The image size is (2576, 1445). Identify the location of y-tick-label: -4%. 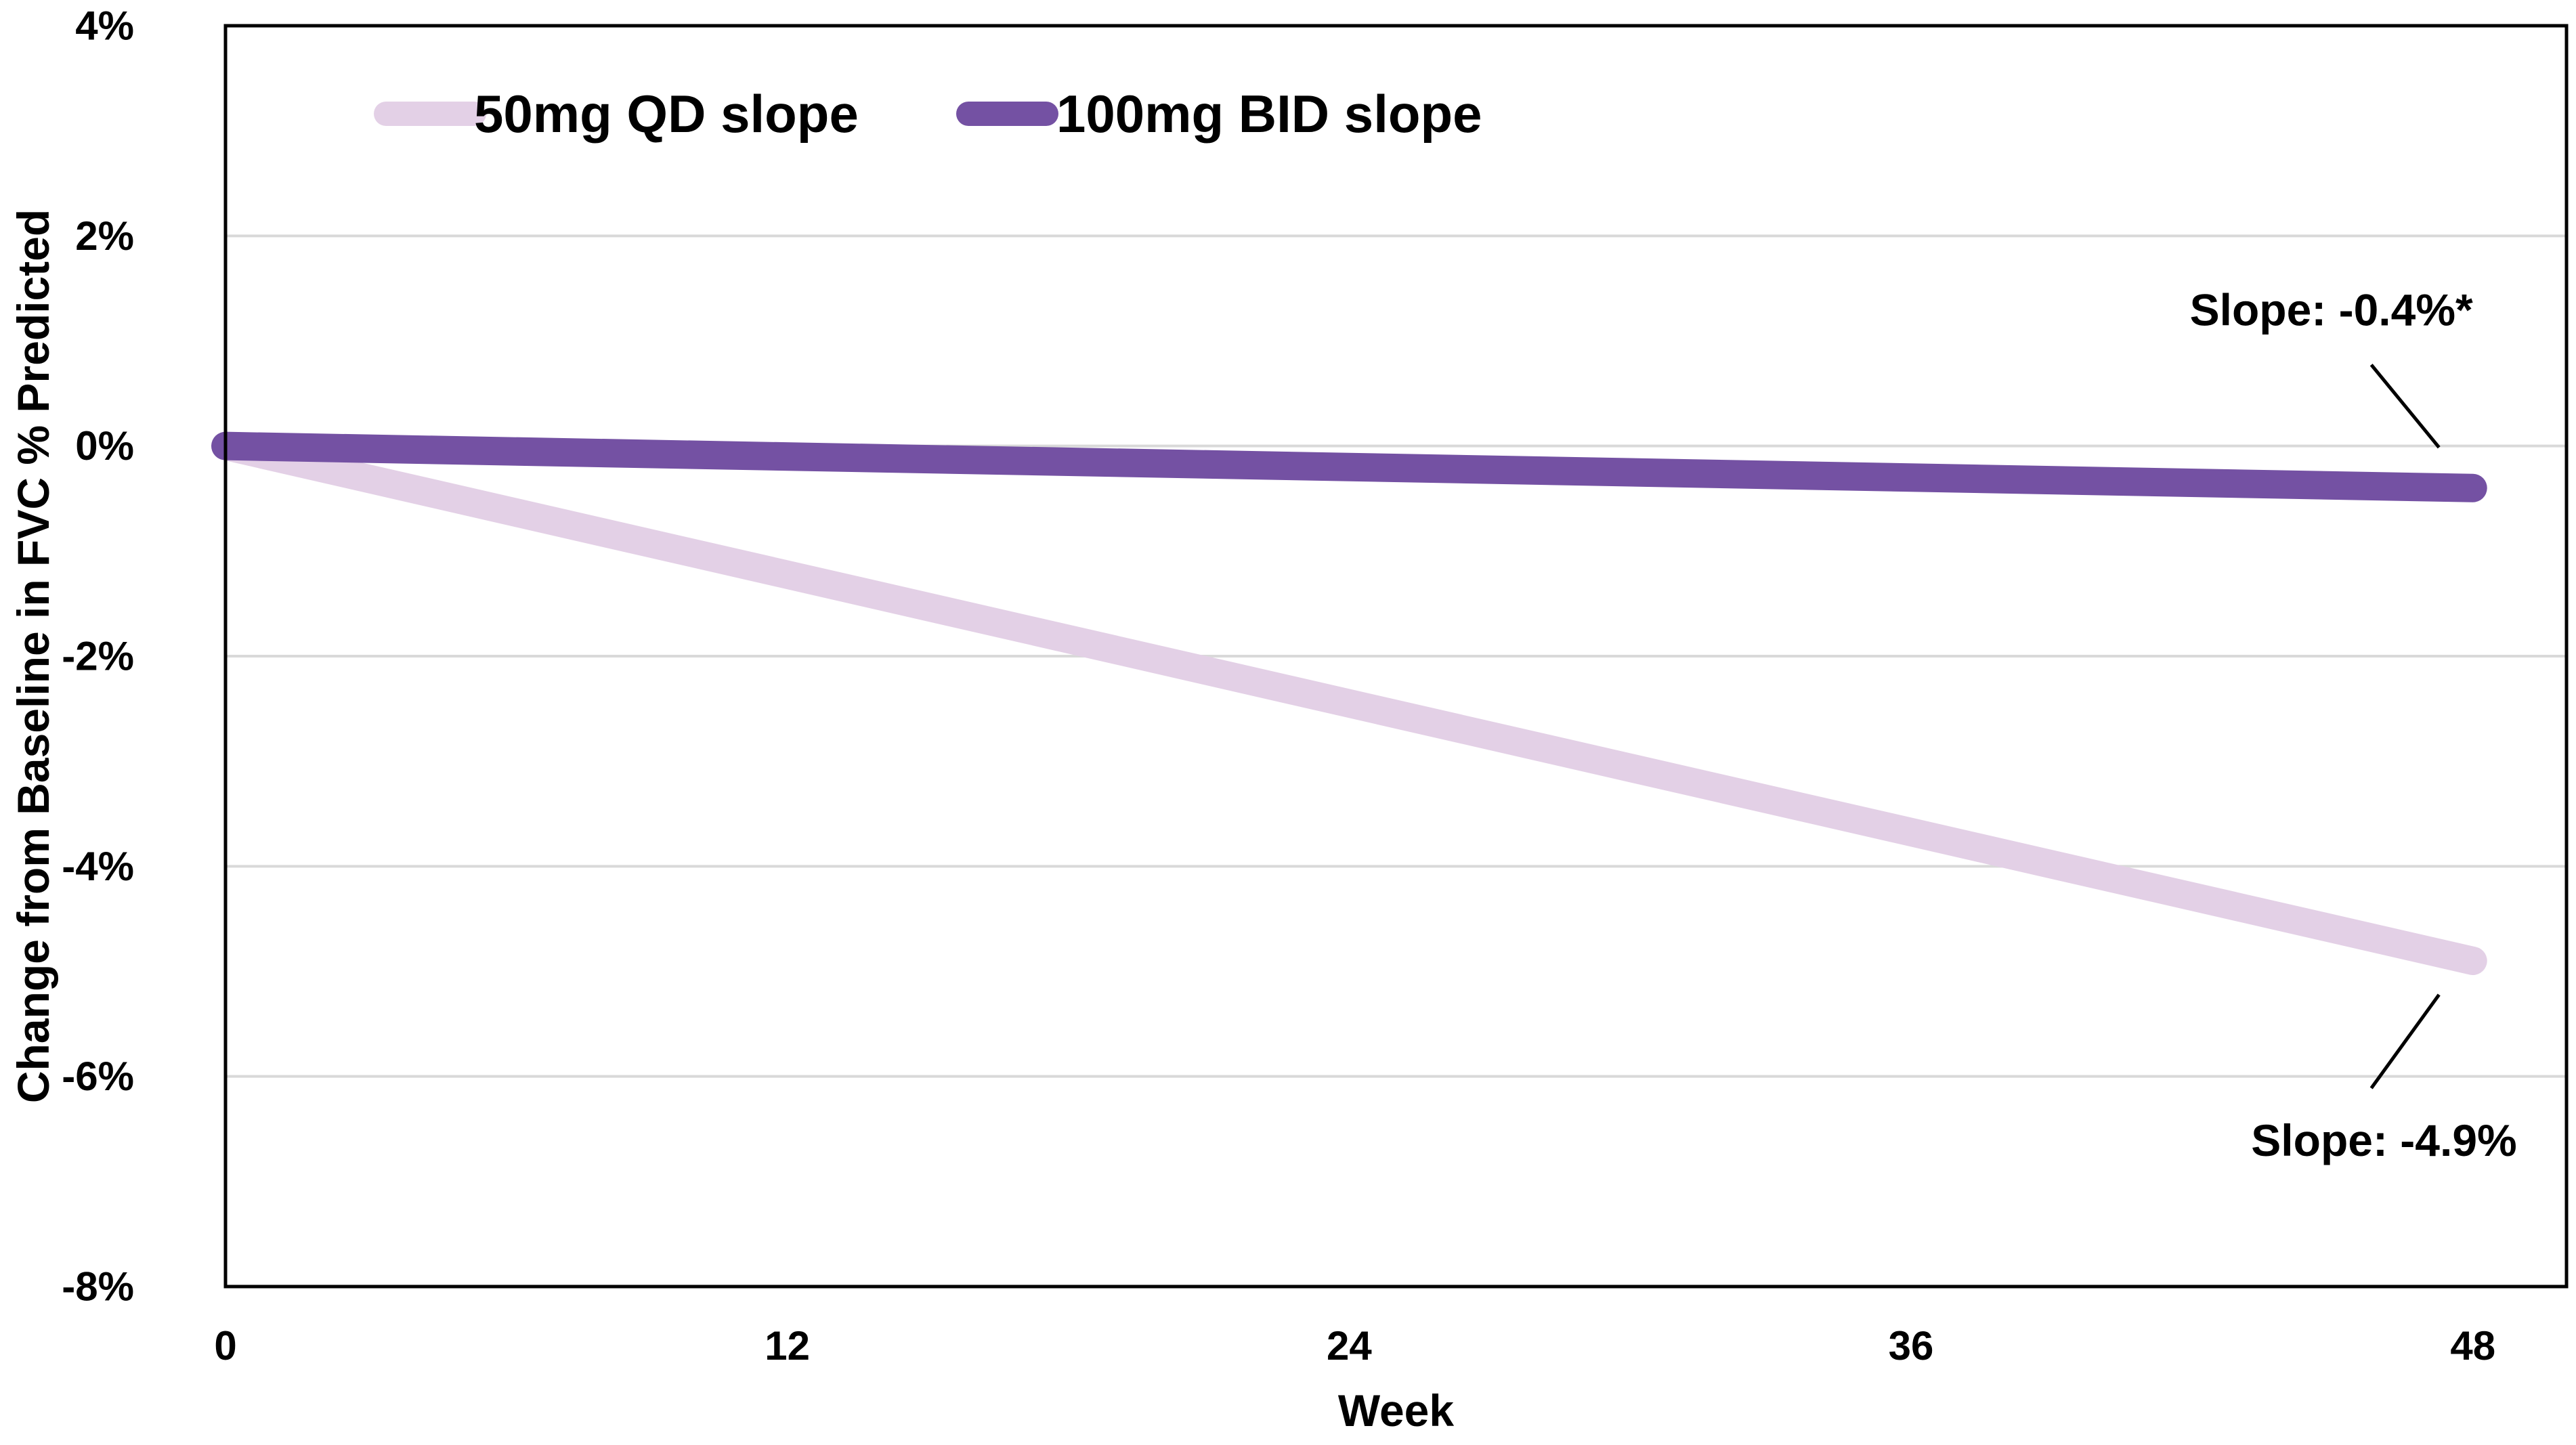
(98, 867).